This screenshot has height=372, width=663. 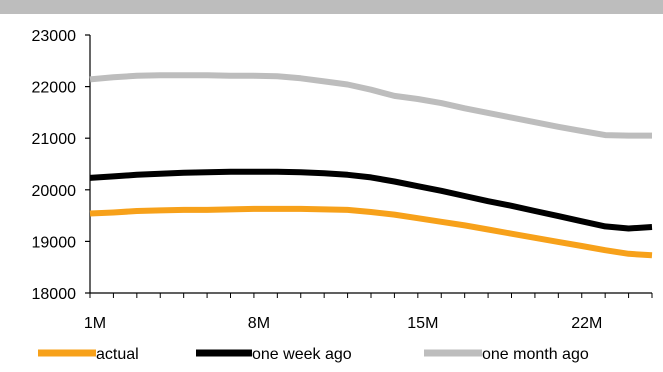 What do you see at coordinates (371, 200) in the screenshot?
I see `series-line-one-week-ago` at bounding box center [371, 200].